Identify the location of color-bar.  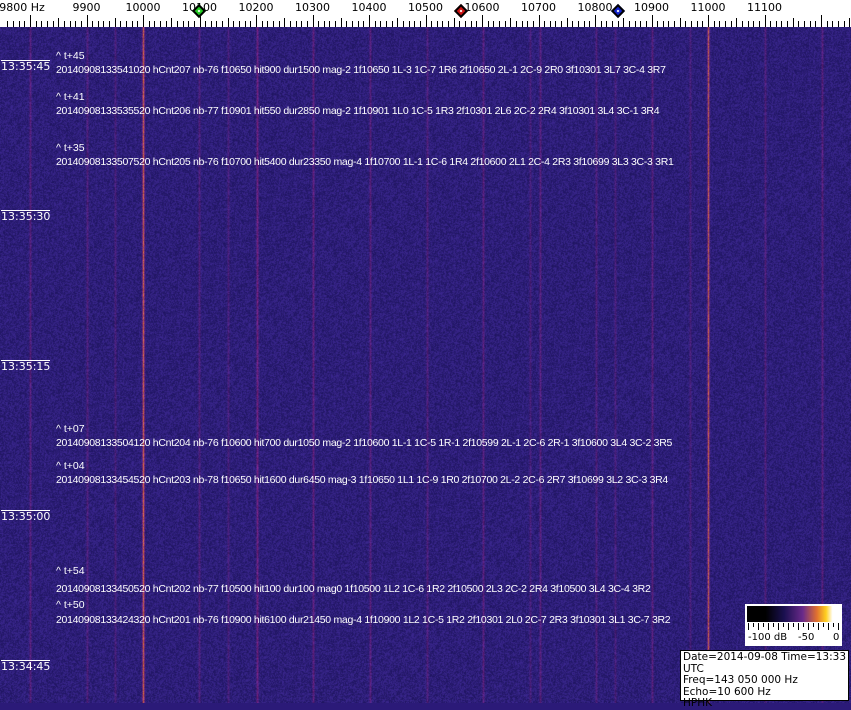
(793, 614).